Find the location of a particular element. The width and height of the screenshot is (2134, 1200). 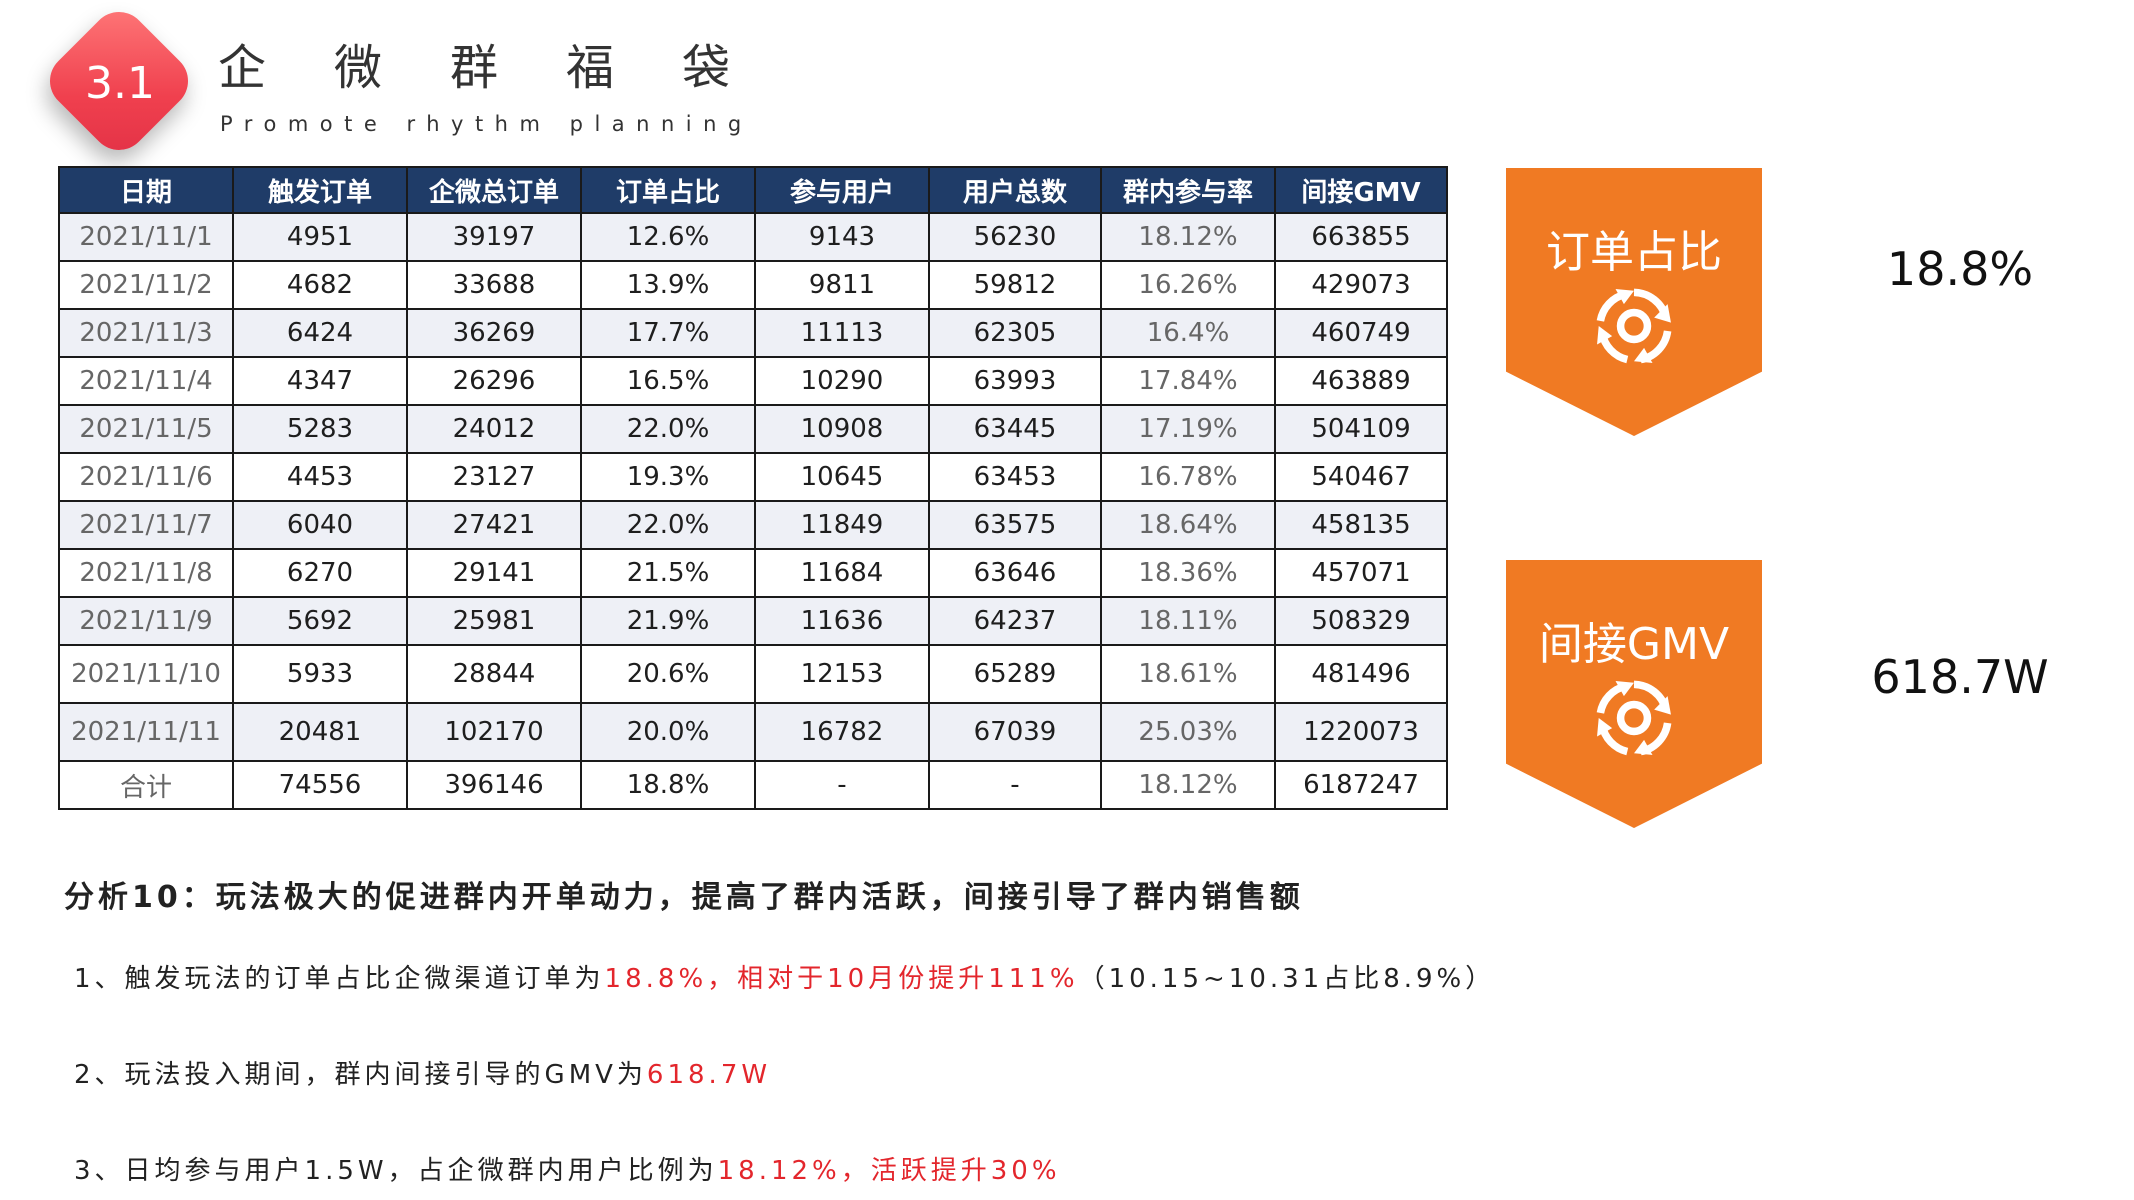

table-cell: 504109 is located at coordinates (1361, 429).